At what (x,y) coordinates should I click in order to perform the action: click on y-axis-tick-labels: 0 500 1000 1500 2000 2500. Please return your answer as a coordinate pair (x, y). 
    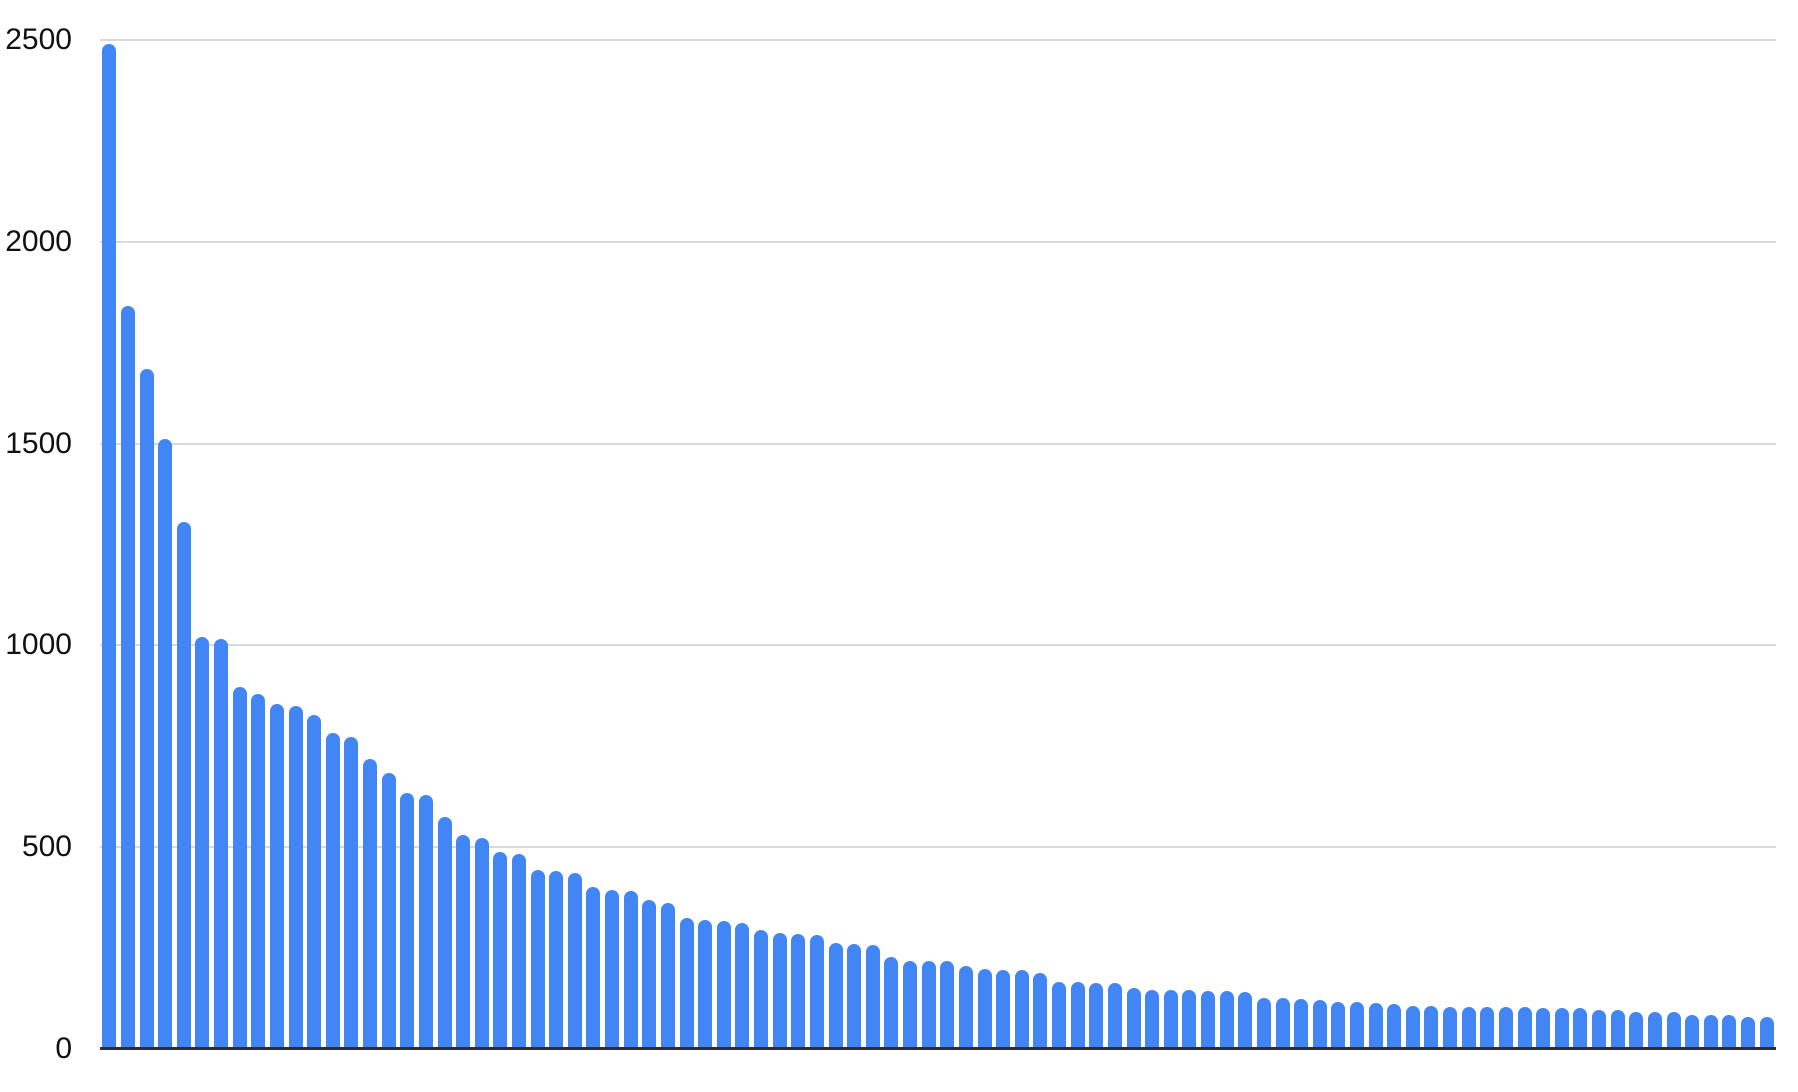
    Looking at the image, I should click on (40, 546).